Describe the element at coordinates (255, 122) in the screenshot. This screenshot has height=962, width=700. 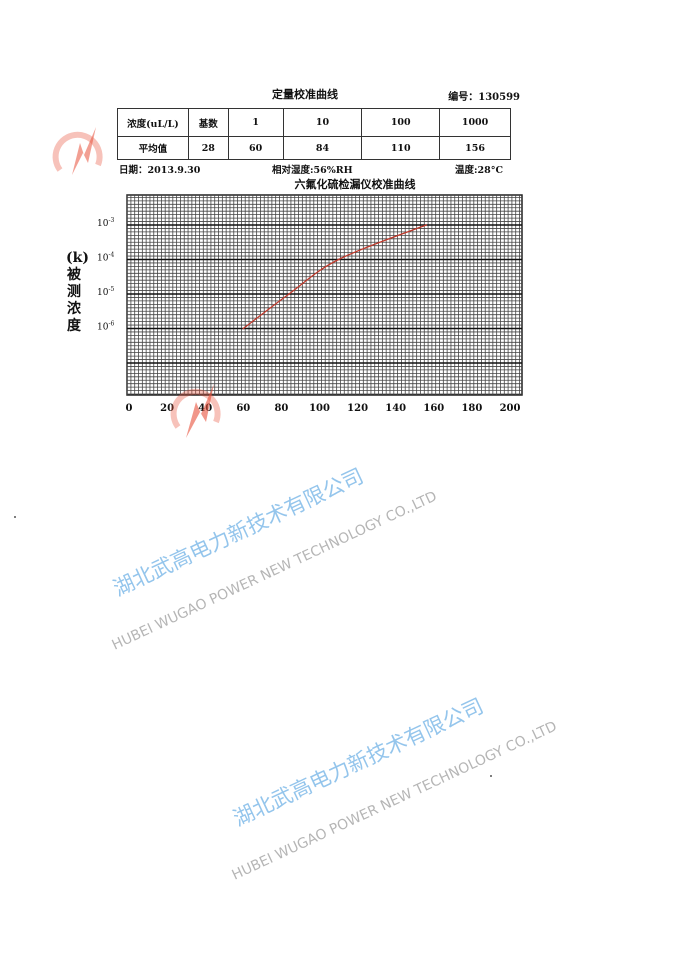
I see `table-cell: 1` at that location.